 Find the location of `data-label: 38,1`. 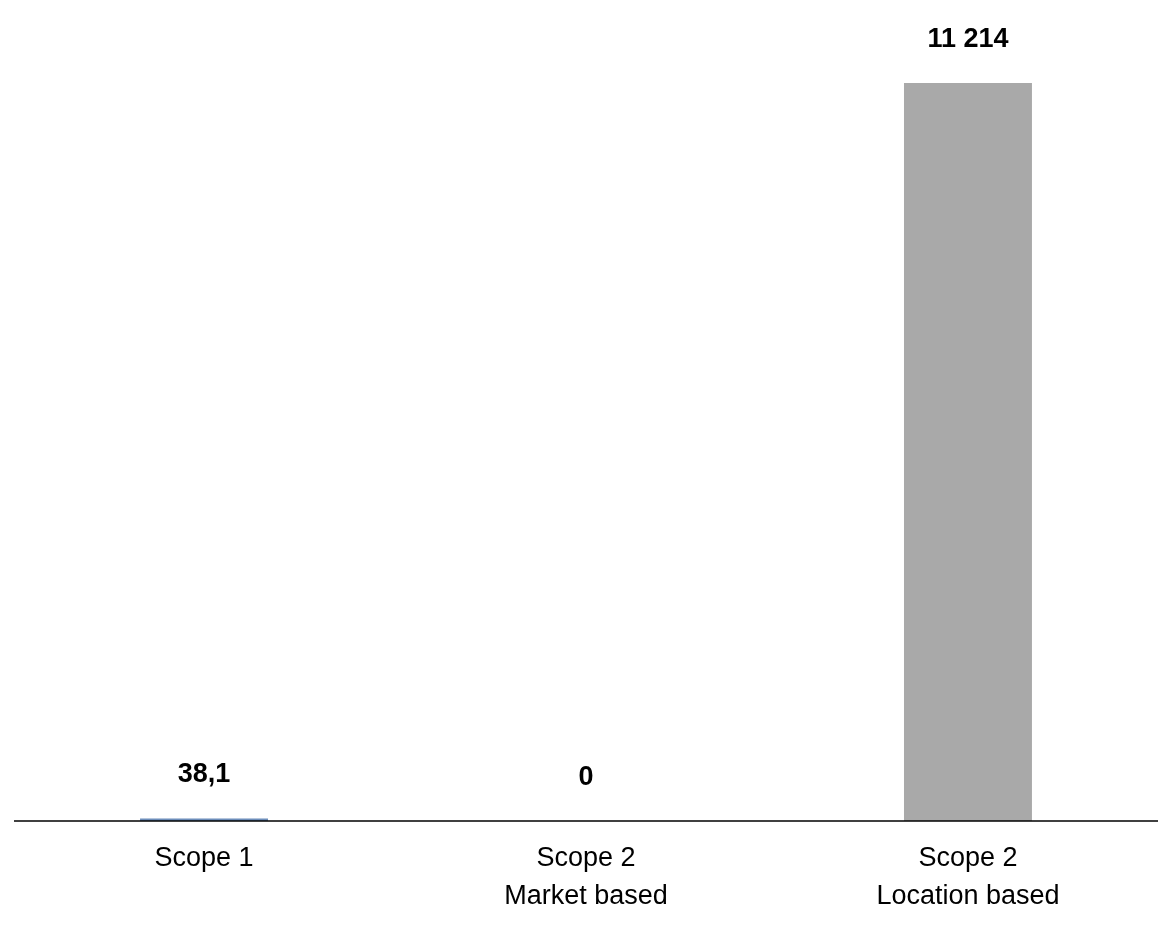

data-label: 38,1 is located at coordinates (204, 773).